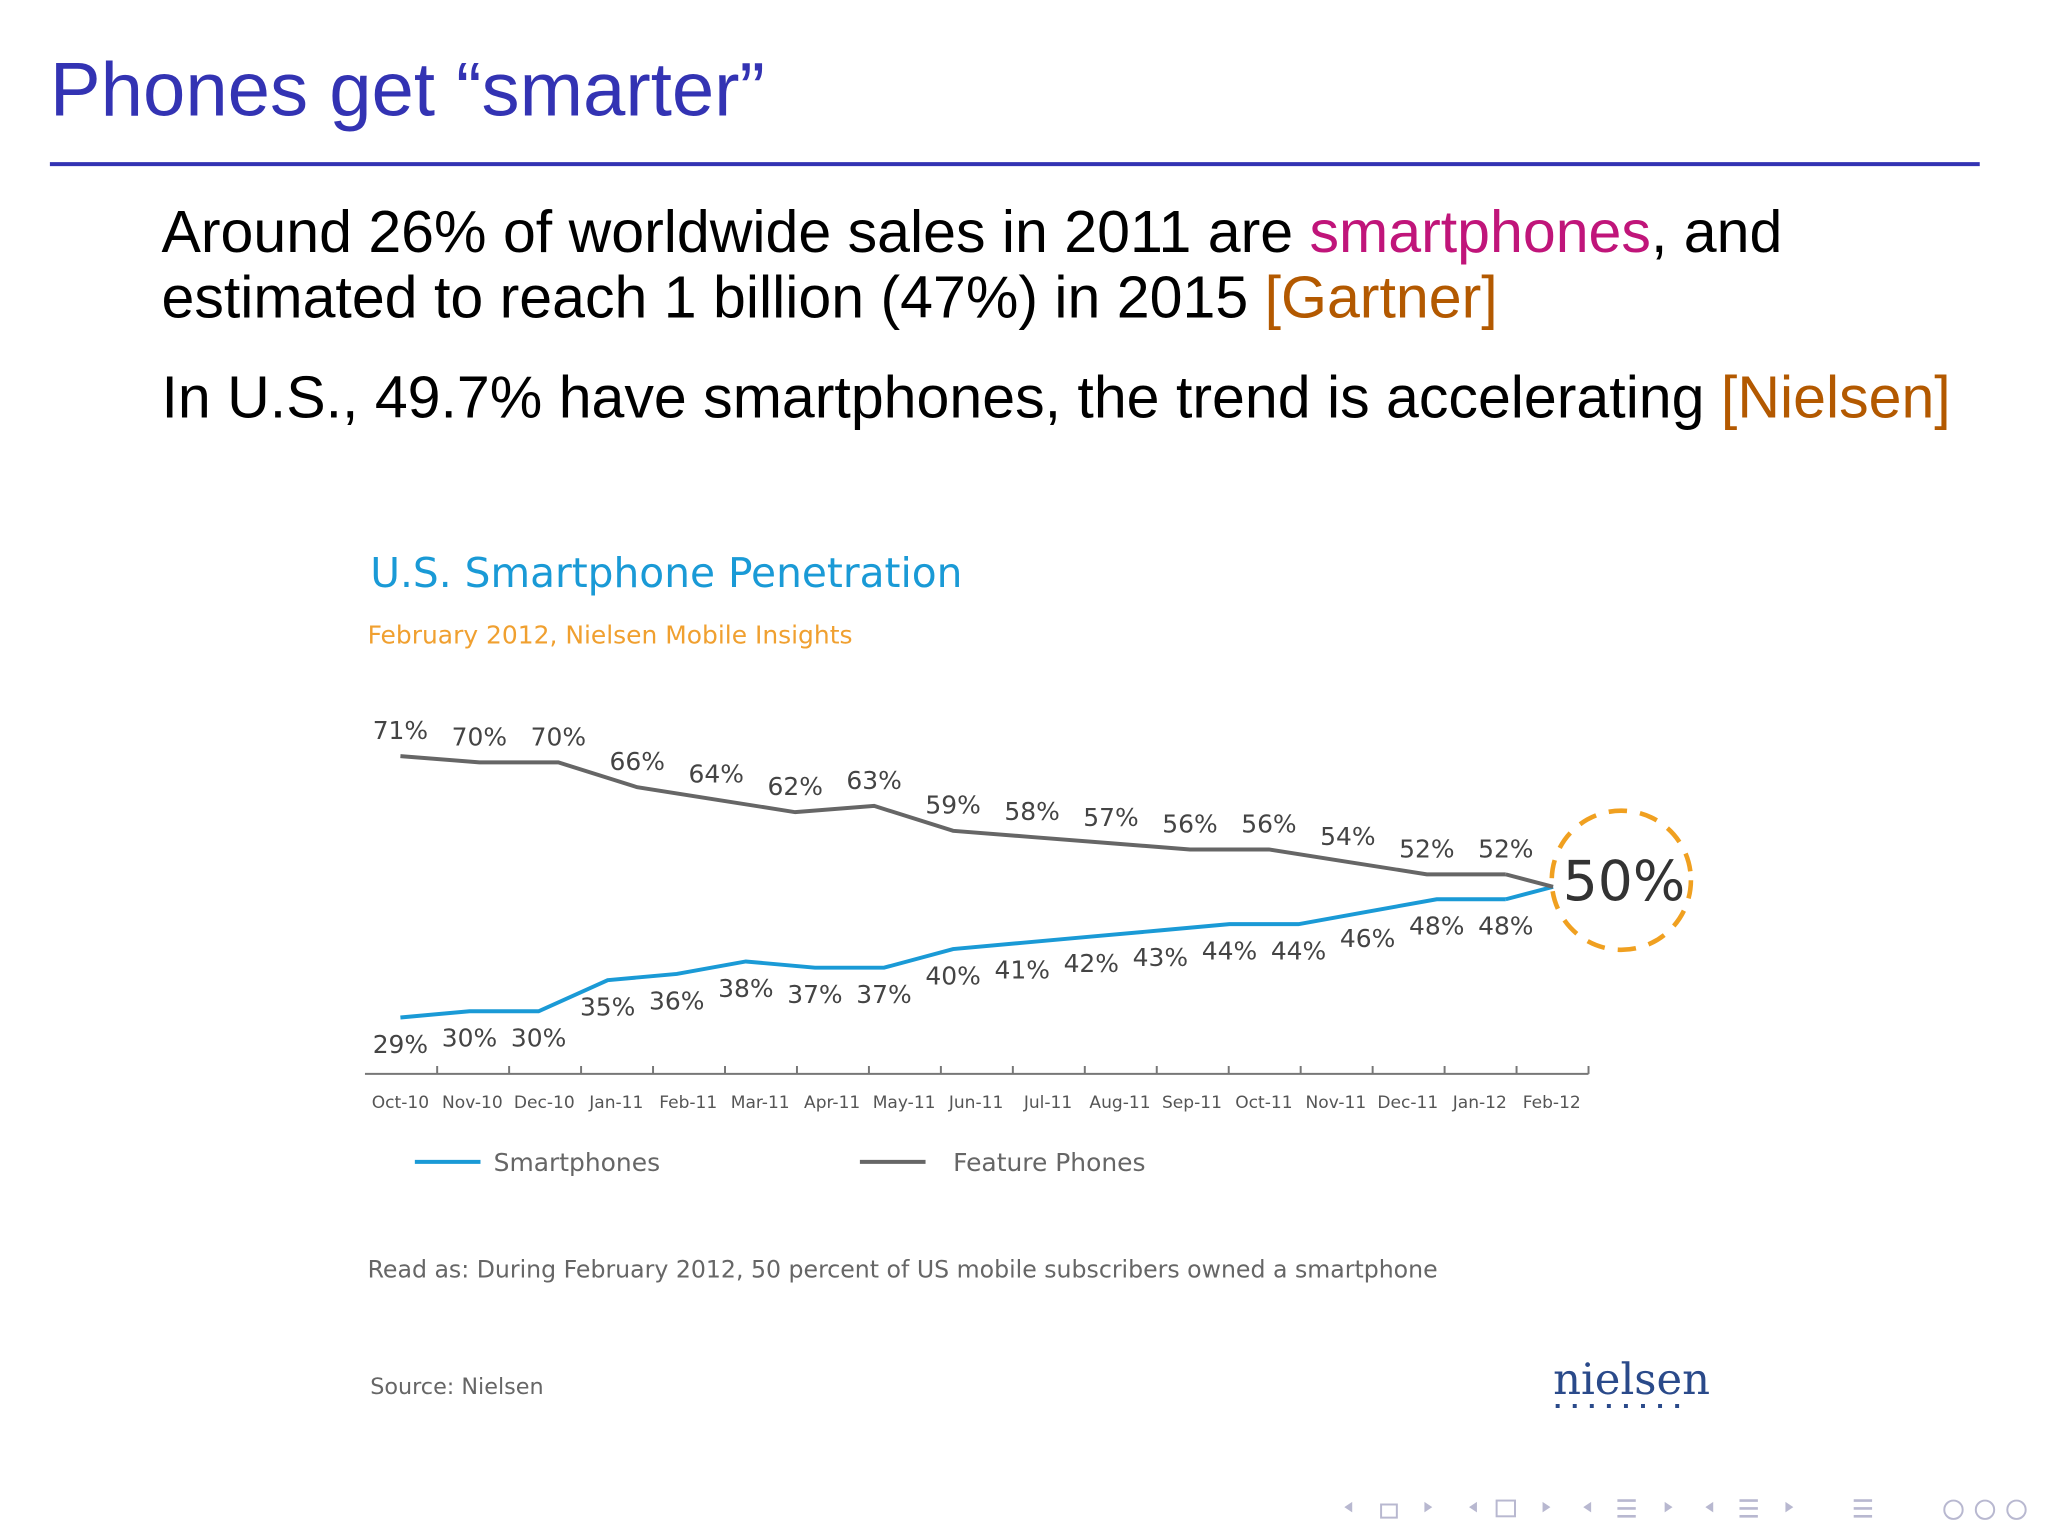 The height and width of the screenshot is (1536, 2048). I want to click on highlight: smartphones, so click(1480, 232).